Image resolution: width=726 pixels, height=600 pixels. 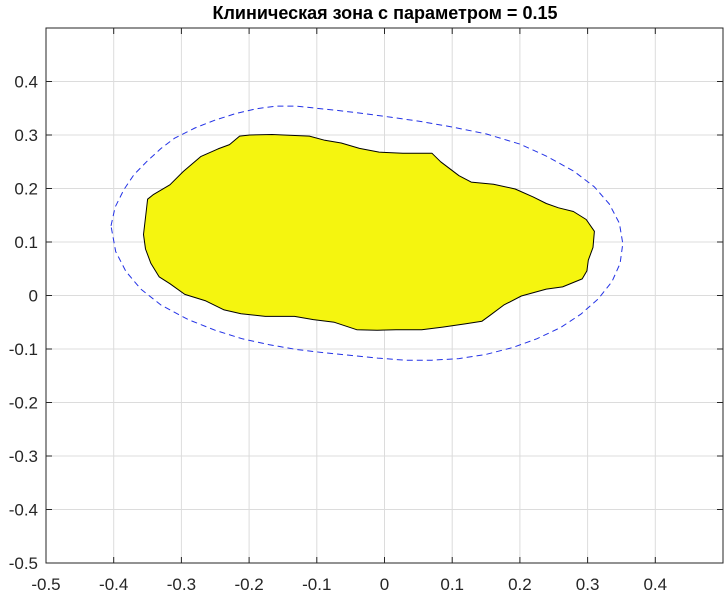 What do you see at coordinates (452, 584) in the screenshot?
I see `x-tick-label: 0.1` at bounding box center [452, 584].